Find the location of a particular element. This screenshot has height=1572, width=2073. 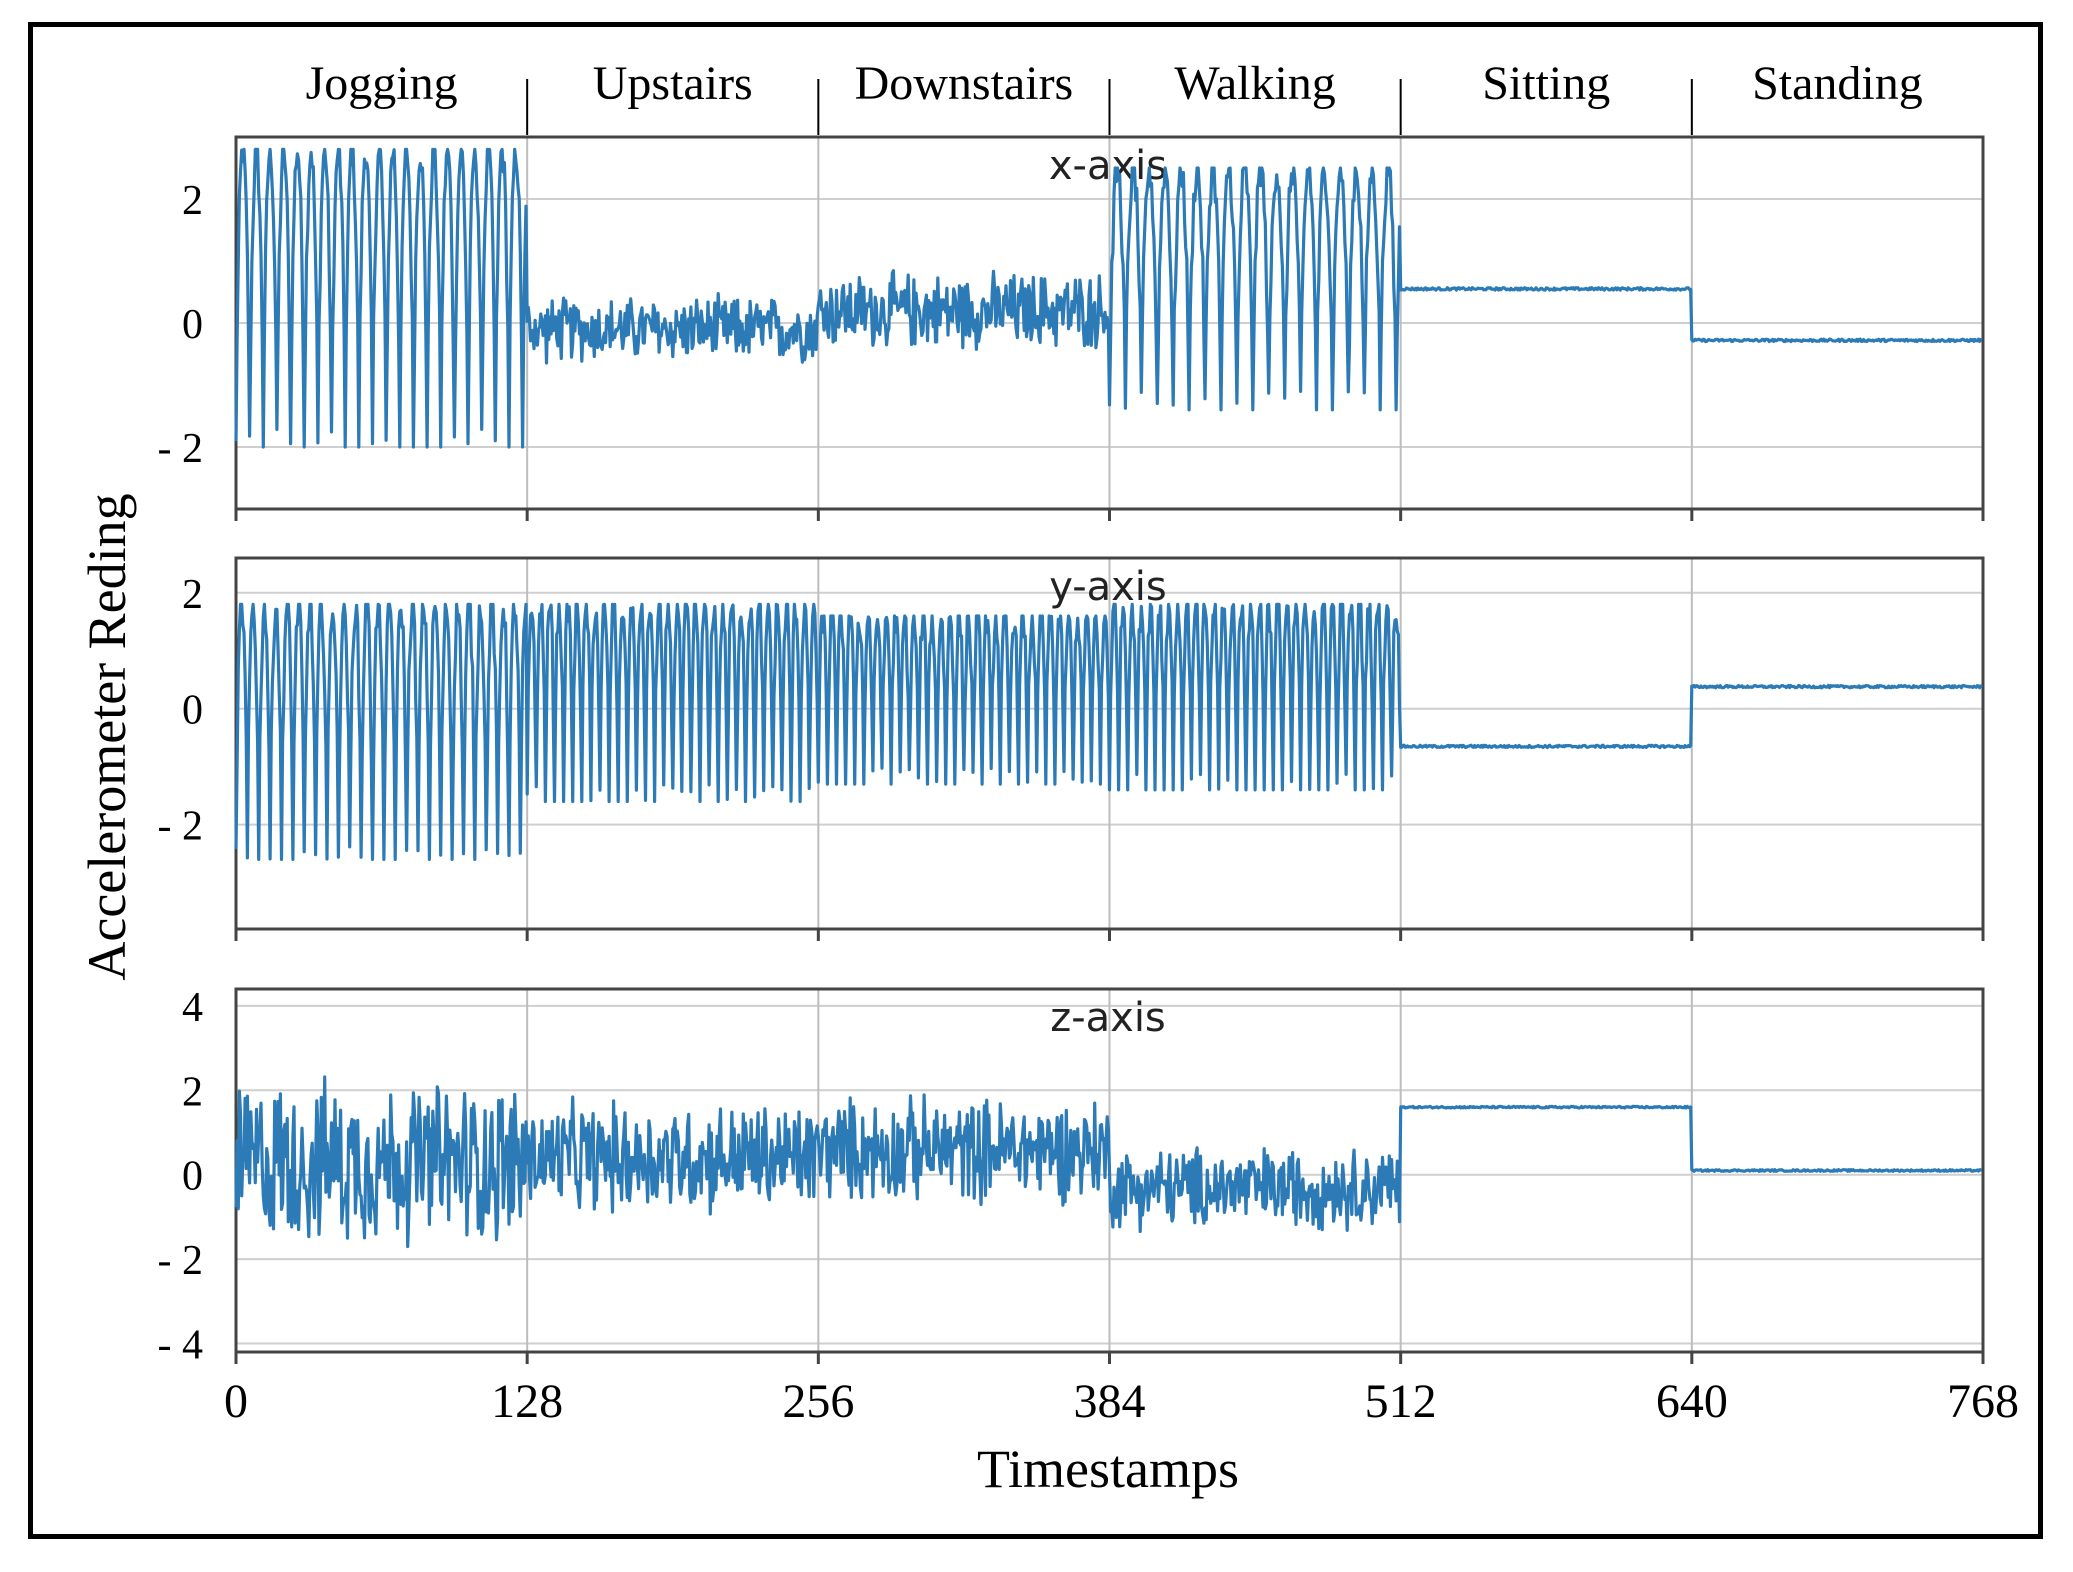

panel-title: z-axis is located at coordinates (1108, 1018).